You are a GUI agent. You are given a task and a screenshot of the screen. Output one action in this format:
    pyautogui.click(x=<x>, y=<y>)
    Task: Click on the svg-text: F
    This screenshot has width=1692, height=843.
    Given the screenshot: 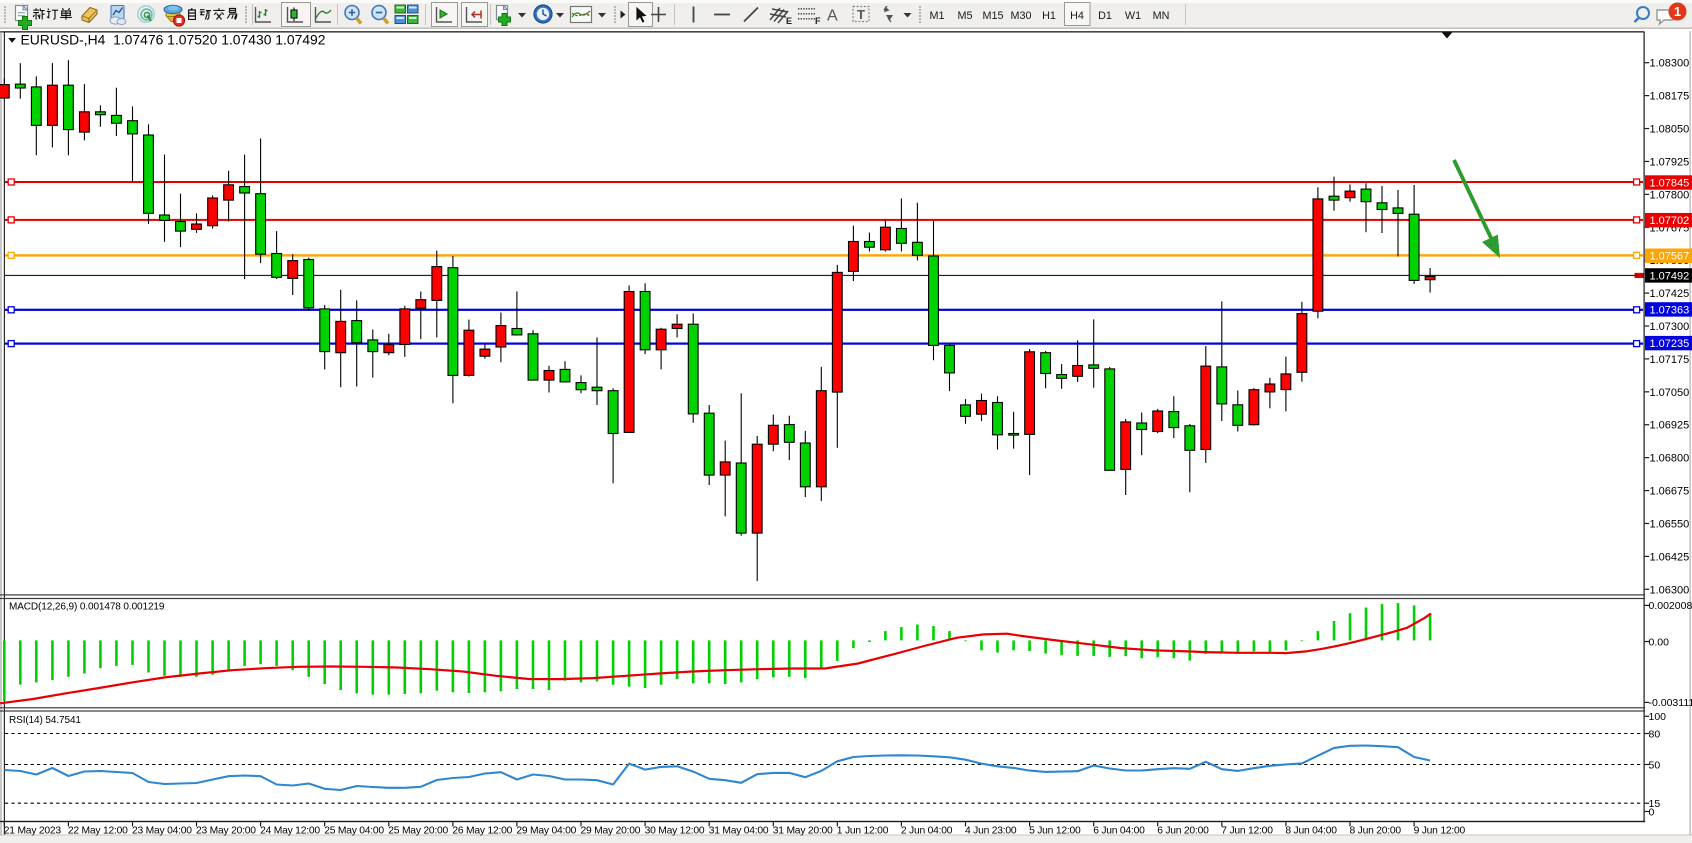 What is the action you would take?
    pyautogui.click(x=818, y=21)
    